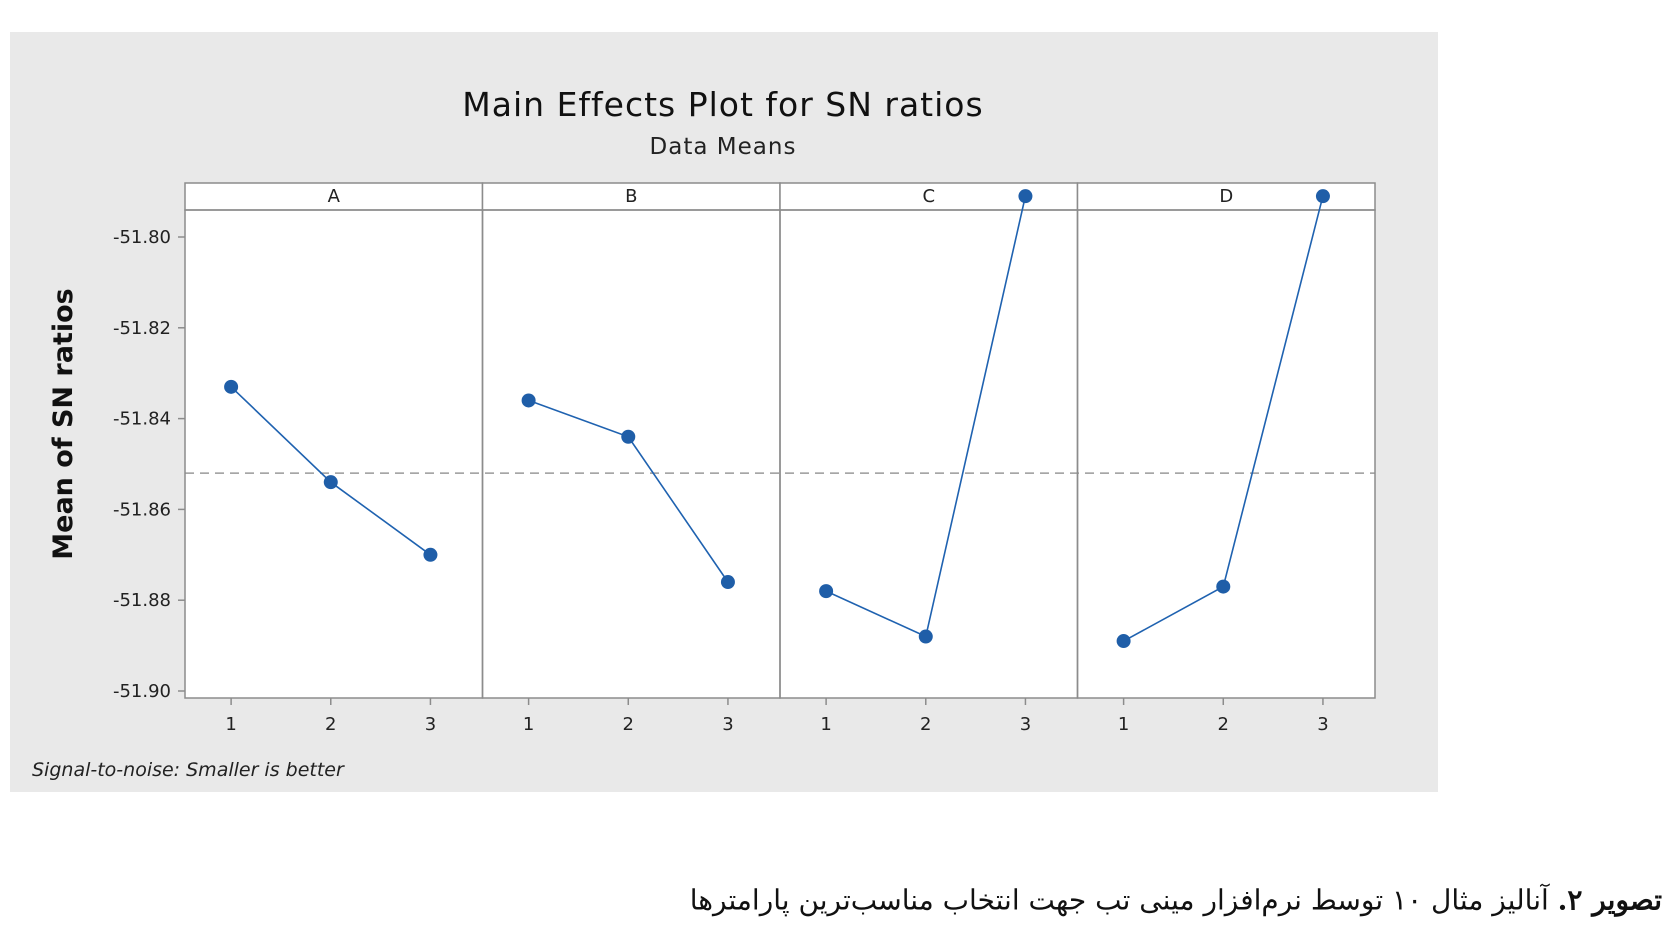 This screenshot has height=931, width=1680. Describe the element at coordinates (1025, 724) in the screenshot. I see `x-tick-label-C-3: 3` at that location.